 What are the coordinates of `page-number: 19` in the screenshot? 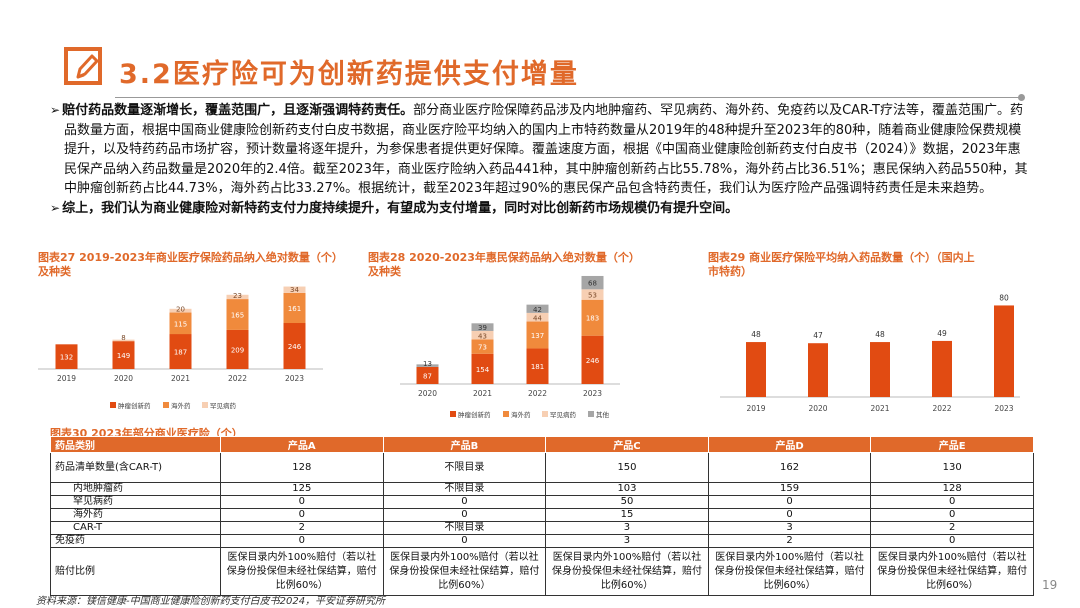 It's located at (1050, 585).